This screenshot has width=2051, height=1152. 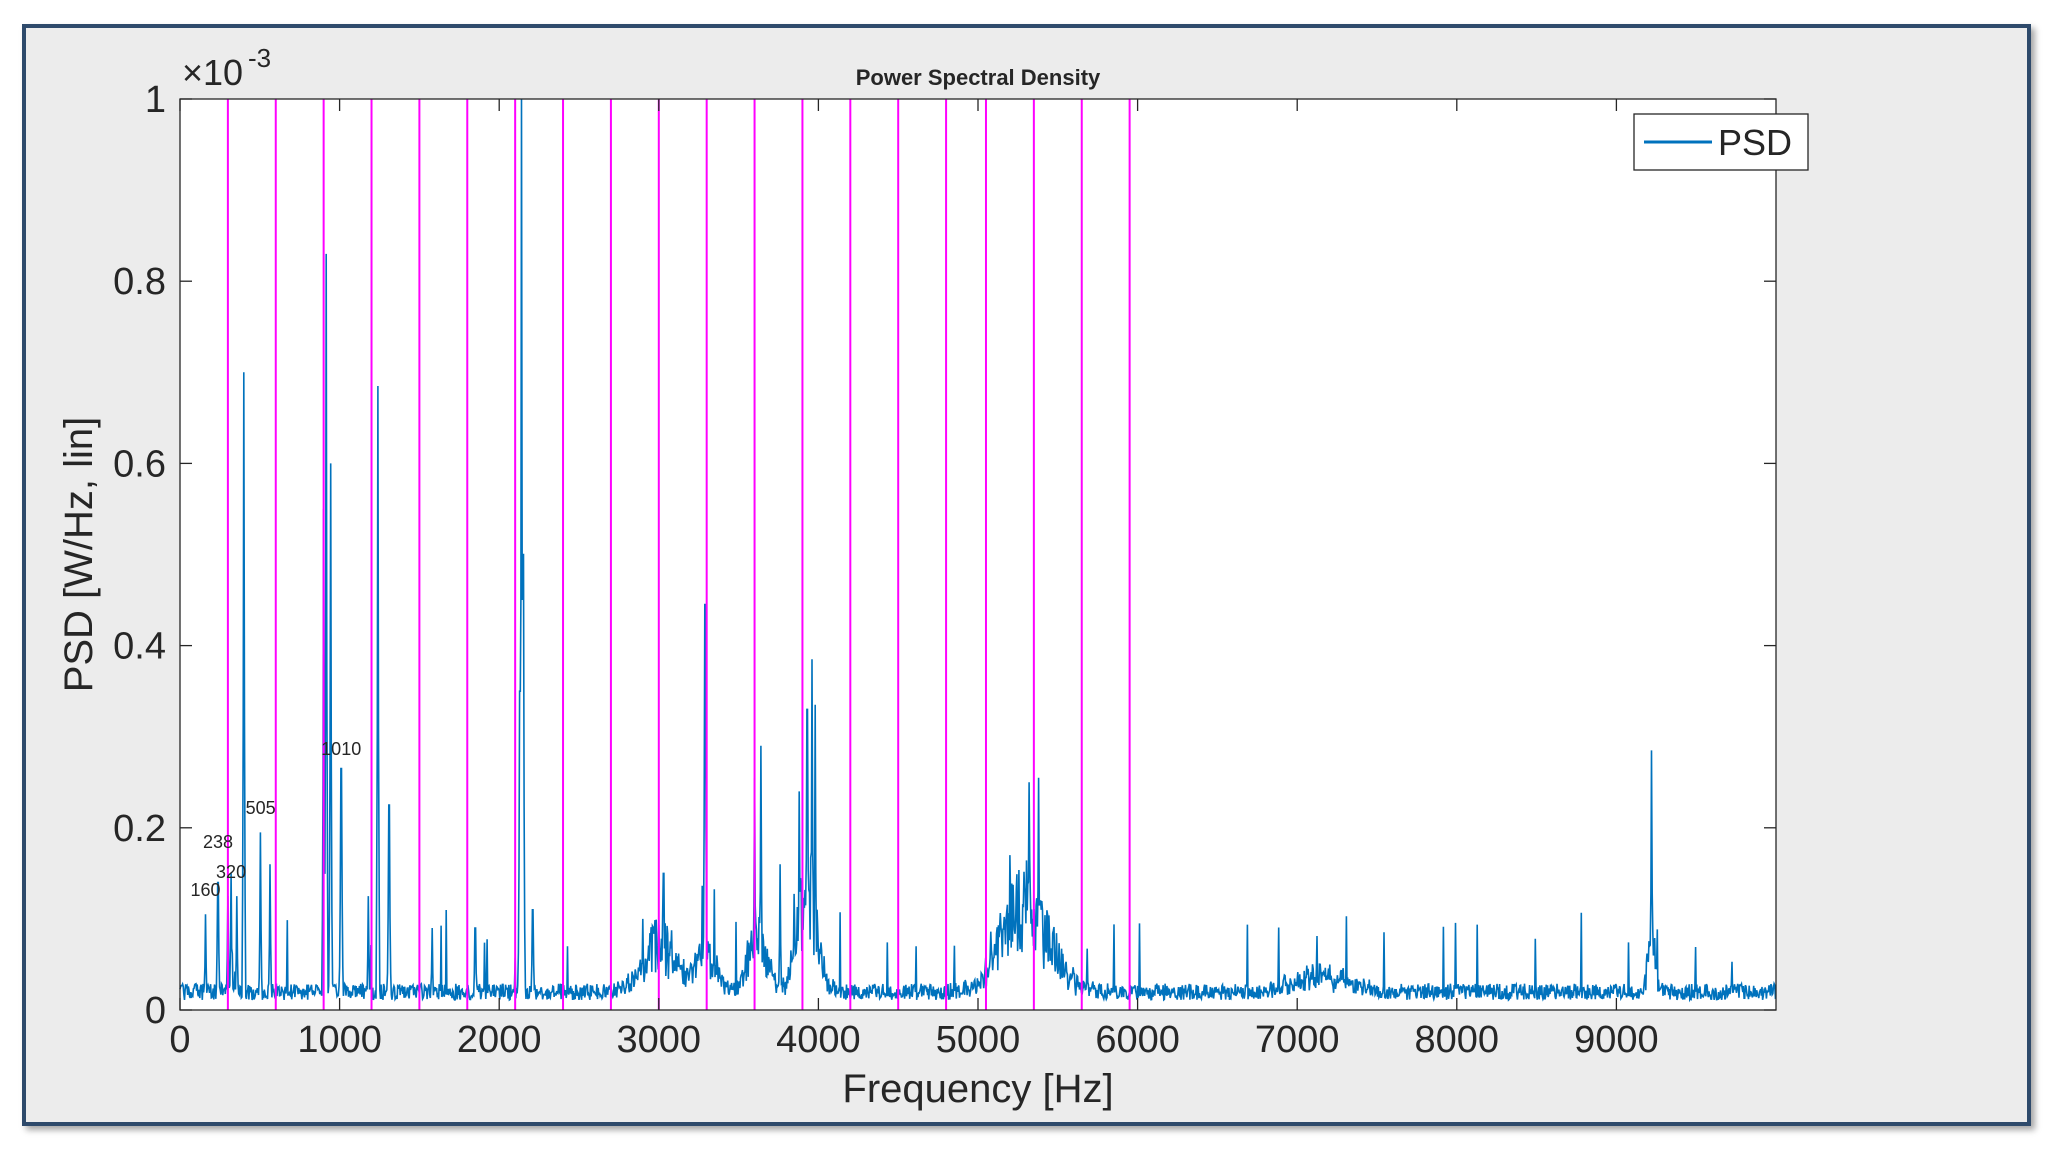 What do you see at coordinates (212, 72) in the screenshot?
I see `y-axis-exponent-label: ×10` at bounding box center [212, 72].